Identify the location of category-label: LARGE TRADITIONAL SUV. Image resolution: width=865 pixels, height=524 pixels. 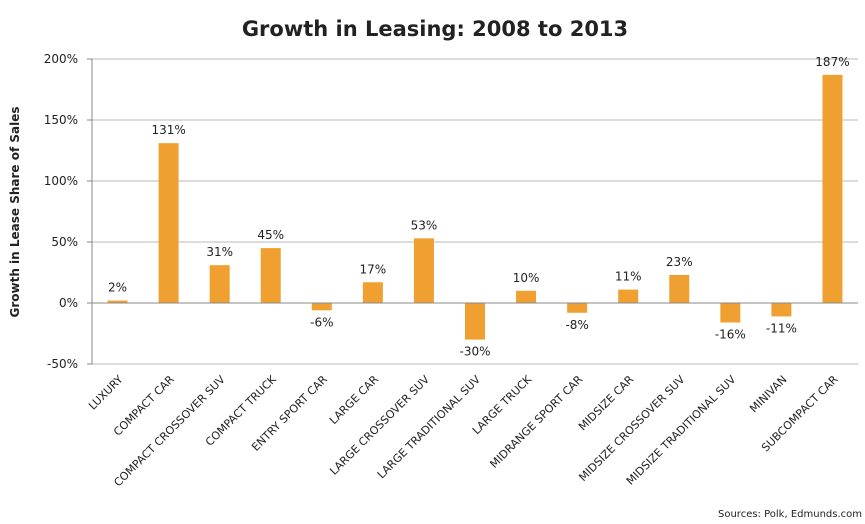
(429, 427).